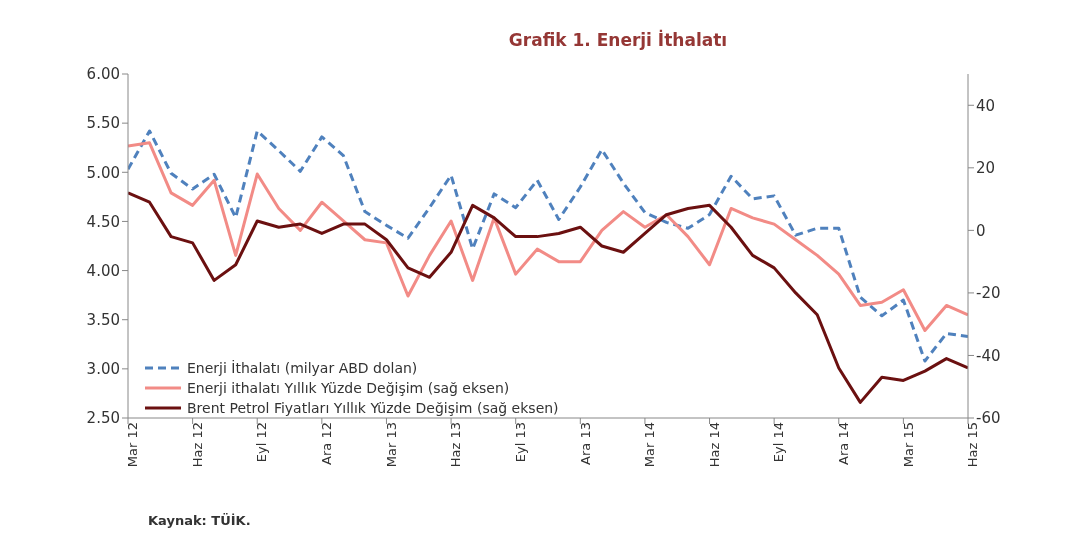 This screenshot has width=1085, height=554. Describe the element at coordinates (103, 74) in the screenshot. I see `y-tick-label: 6.00` at that location.